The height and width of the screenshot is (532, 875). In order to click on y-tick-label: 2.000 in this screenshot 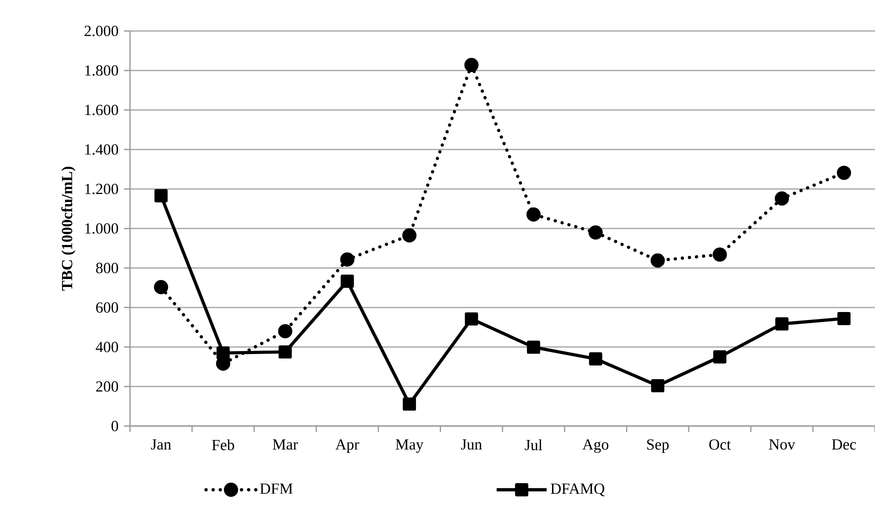, I will do `click(101, 31)`.